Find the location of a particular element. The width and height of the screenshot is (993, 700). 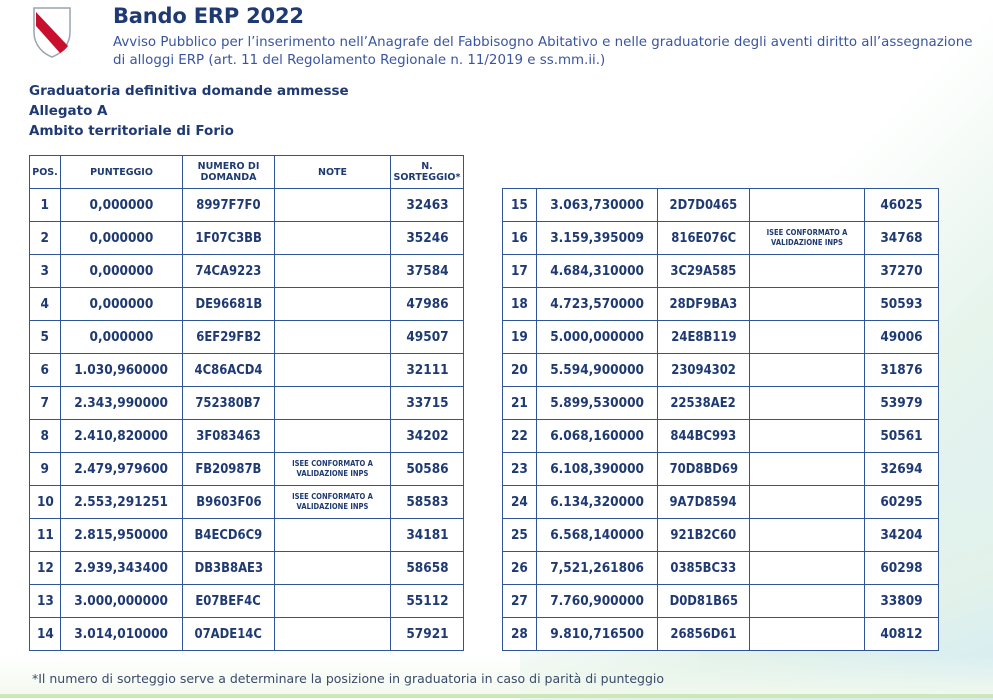

cell-pos: 5 is located at coordinates (45, 337).